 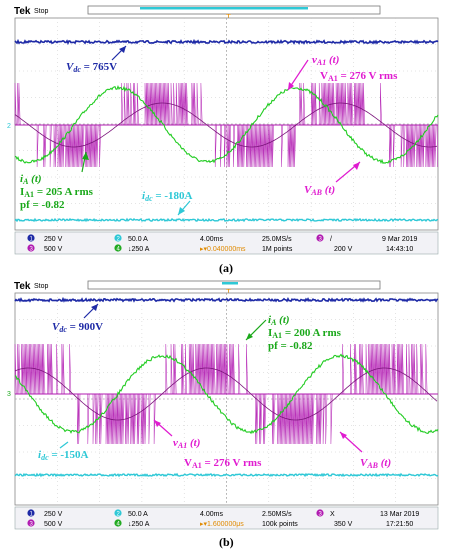 I want to click on panel-a-va1-rms: VA1 = 276 V rms, so click(x=359, y=76).